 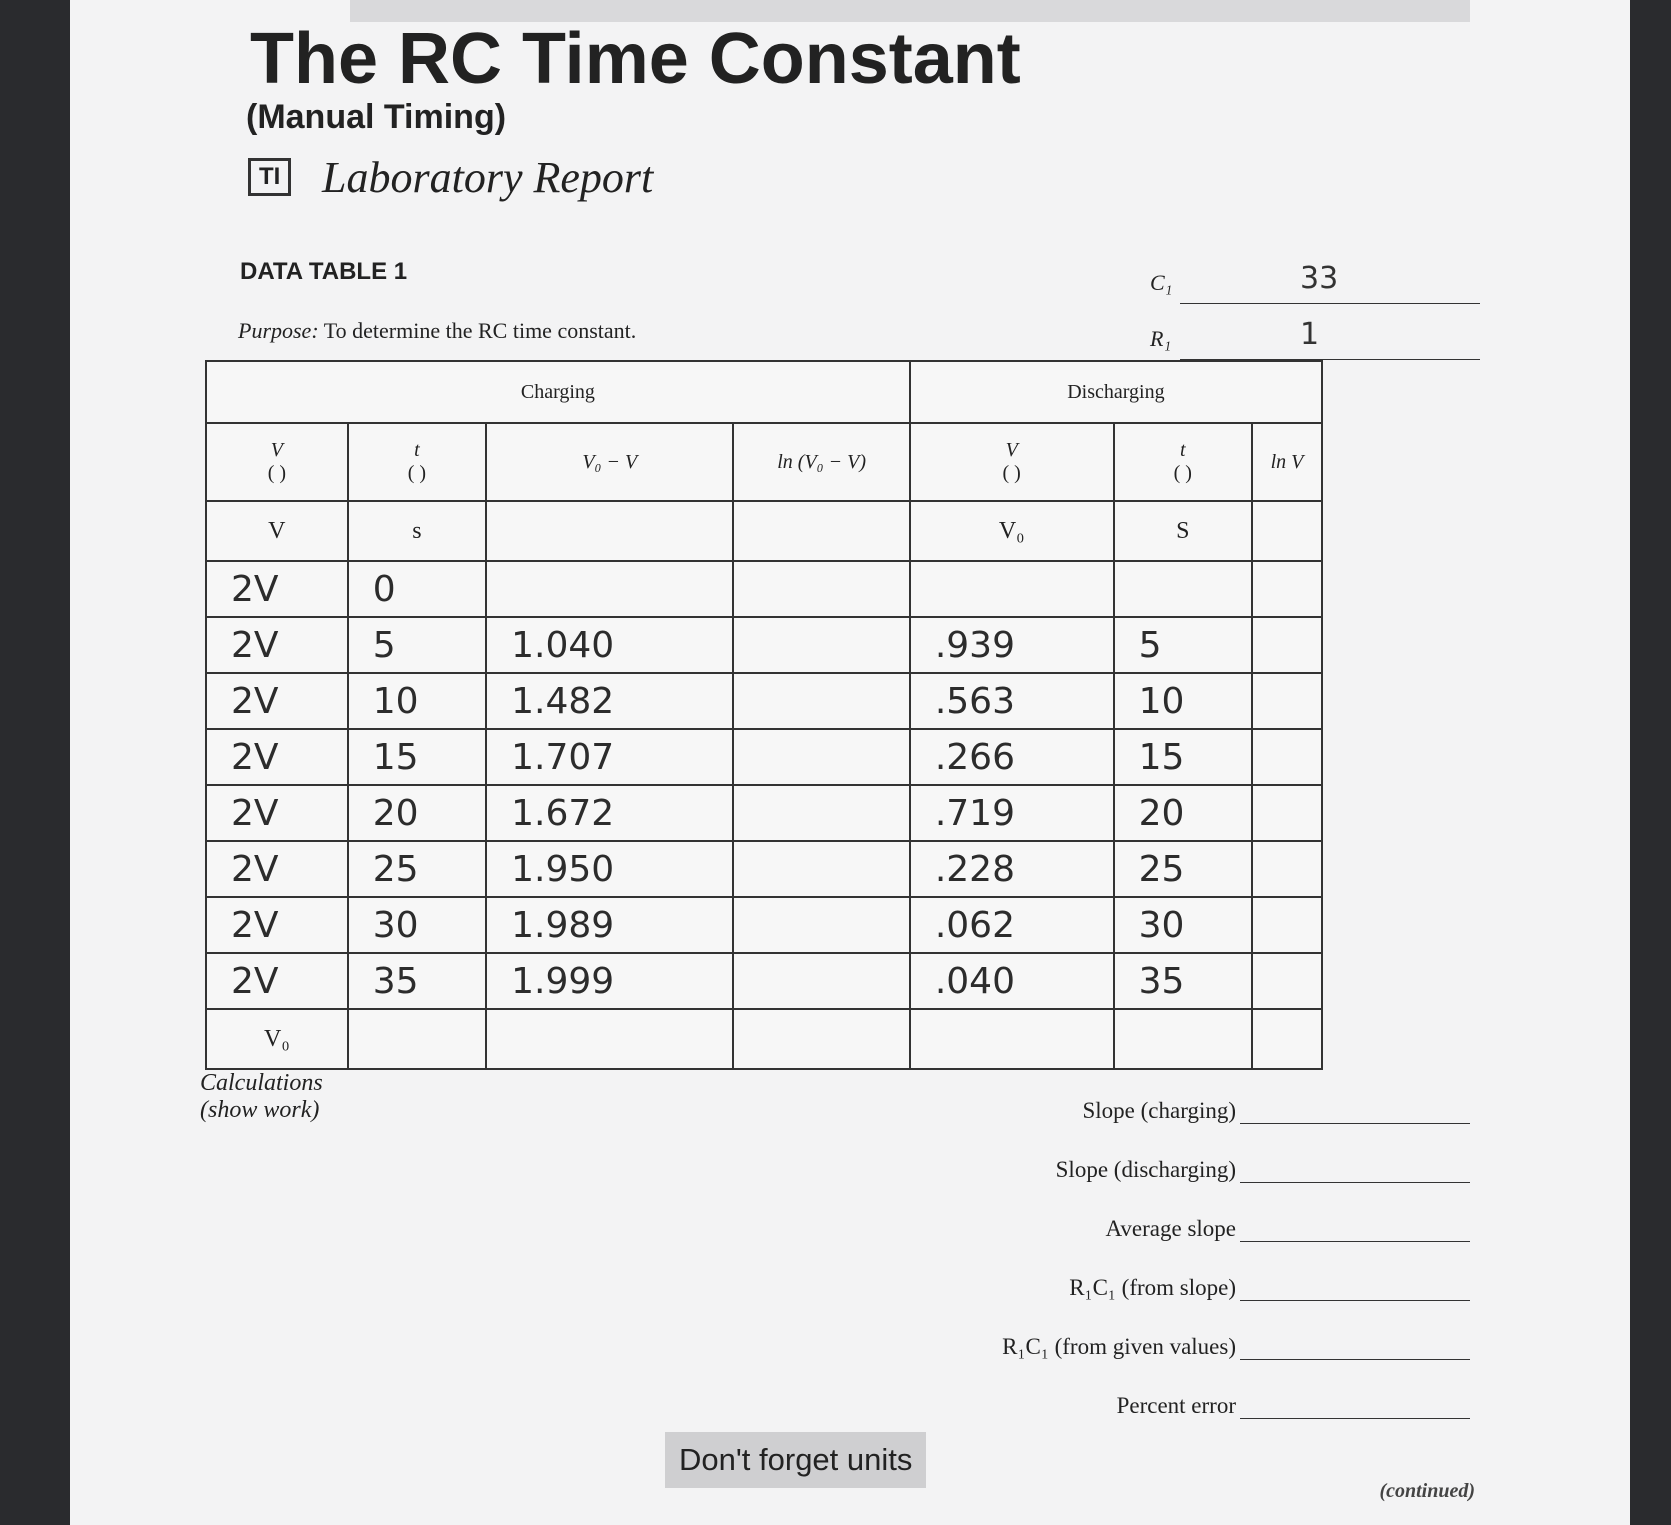 I want to click on report-title: Laboratory Report, so click(x=488, y=177).